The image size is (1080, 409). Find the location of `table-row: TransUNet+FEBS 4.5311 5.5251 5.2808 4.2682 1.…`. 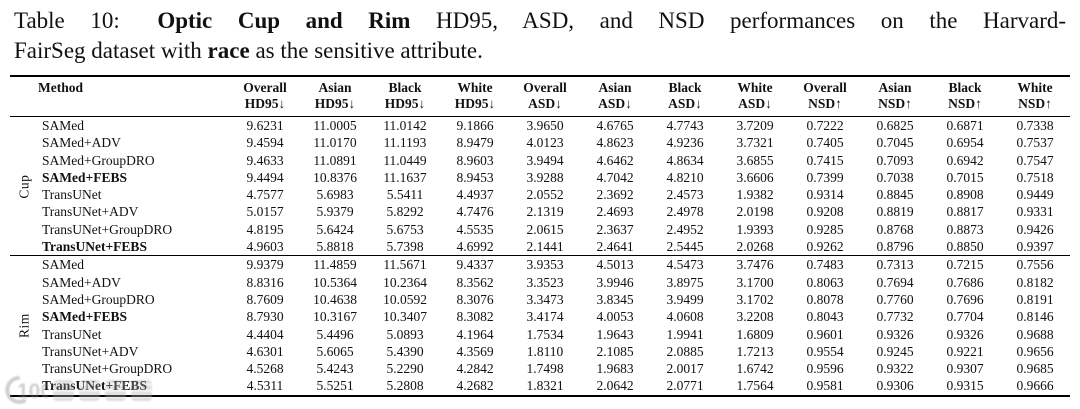

table-row: TransUNet+FEBS 4.5311 5.5251 5.2808 4.2682 1.… is located at coordinates (540, 386).